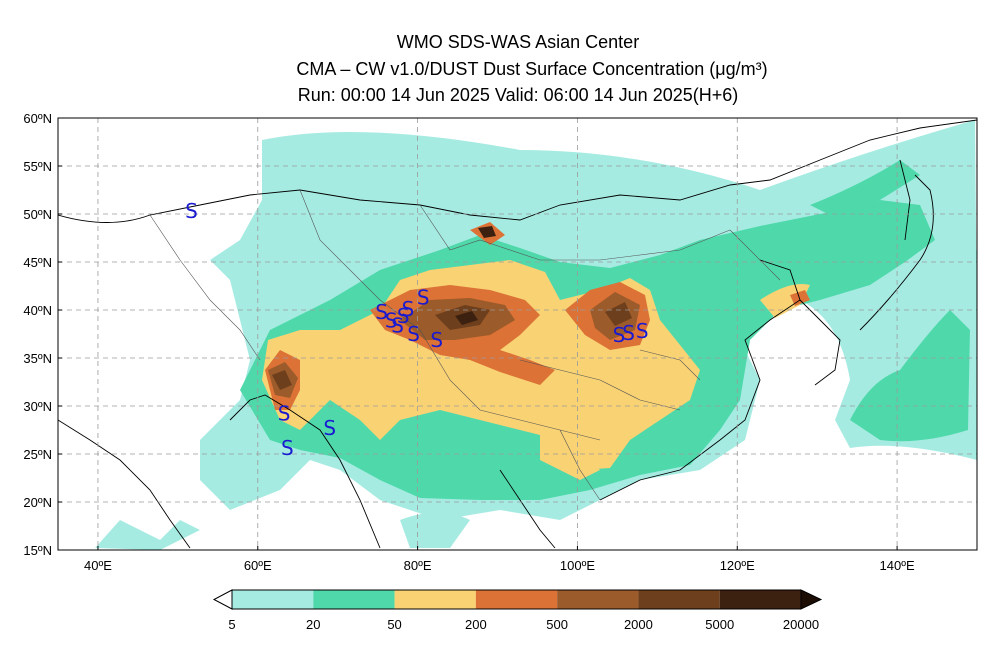 This screenshot has width=1000, height=666. Describe the element at coordinates (638, 624) in the screenshot. I see `colorbar-tick-label: 2000` at that location.